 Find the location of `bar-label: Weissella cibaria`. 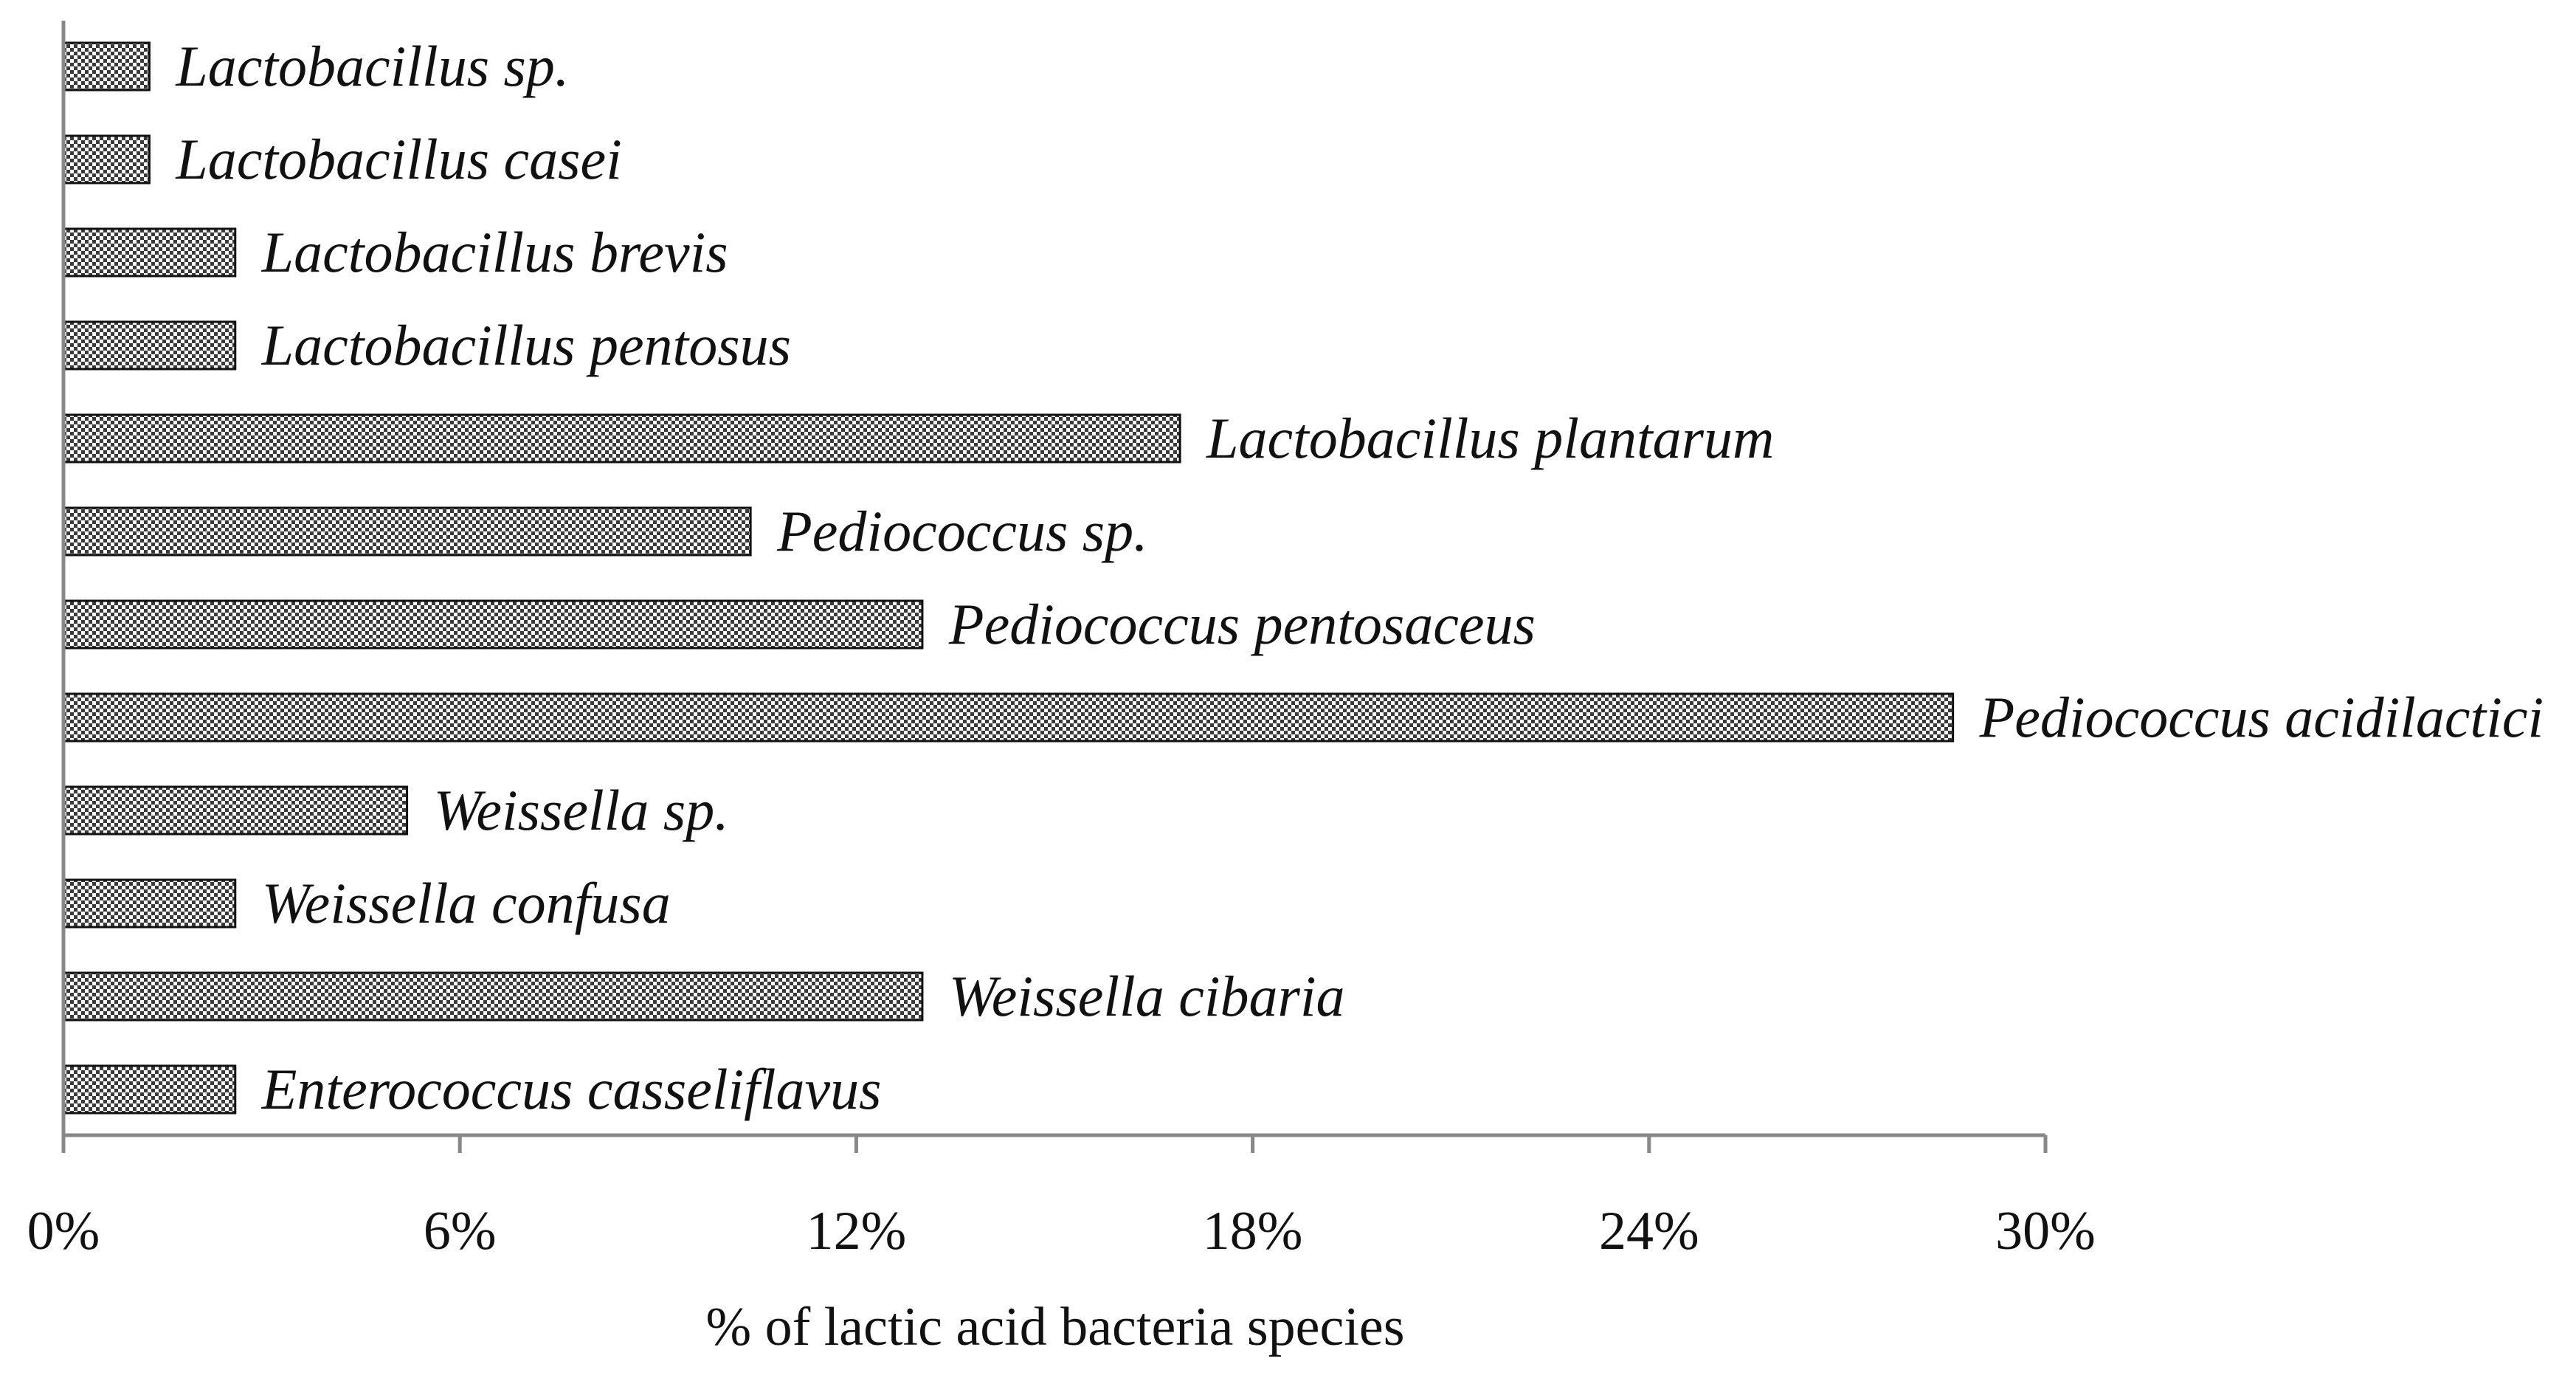

bar-label: Weissella cibaria is located at coordinates (1147, 996).